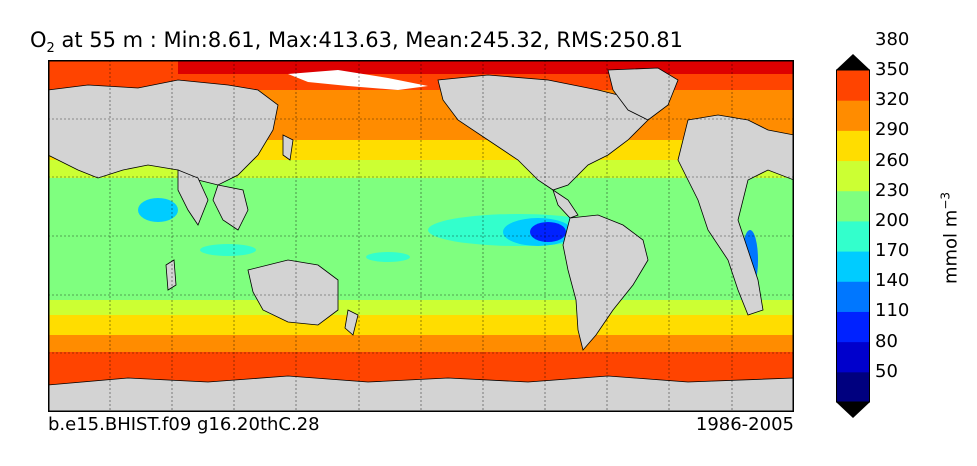  I want to click on colorbar-tick-label: 260, so click(892, 160).